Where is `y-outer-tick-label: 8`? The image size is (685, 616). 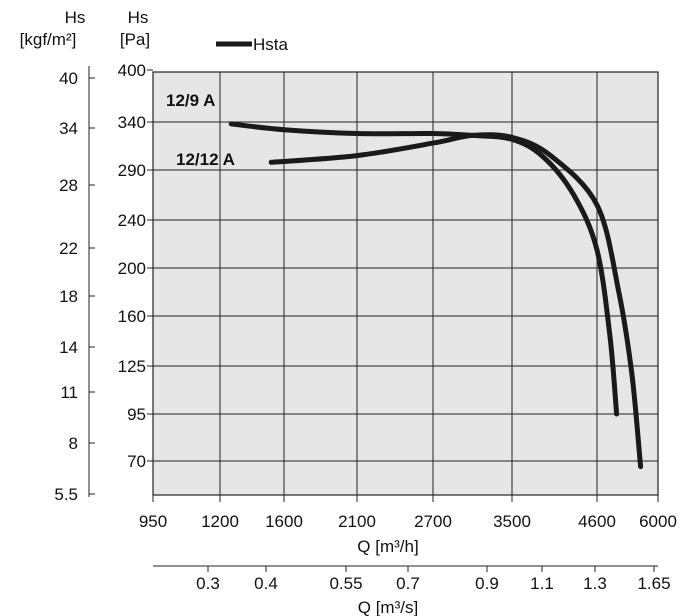
y-outer-tick-label: 8 is located at coordinates (73, 443).